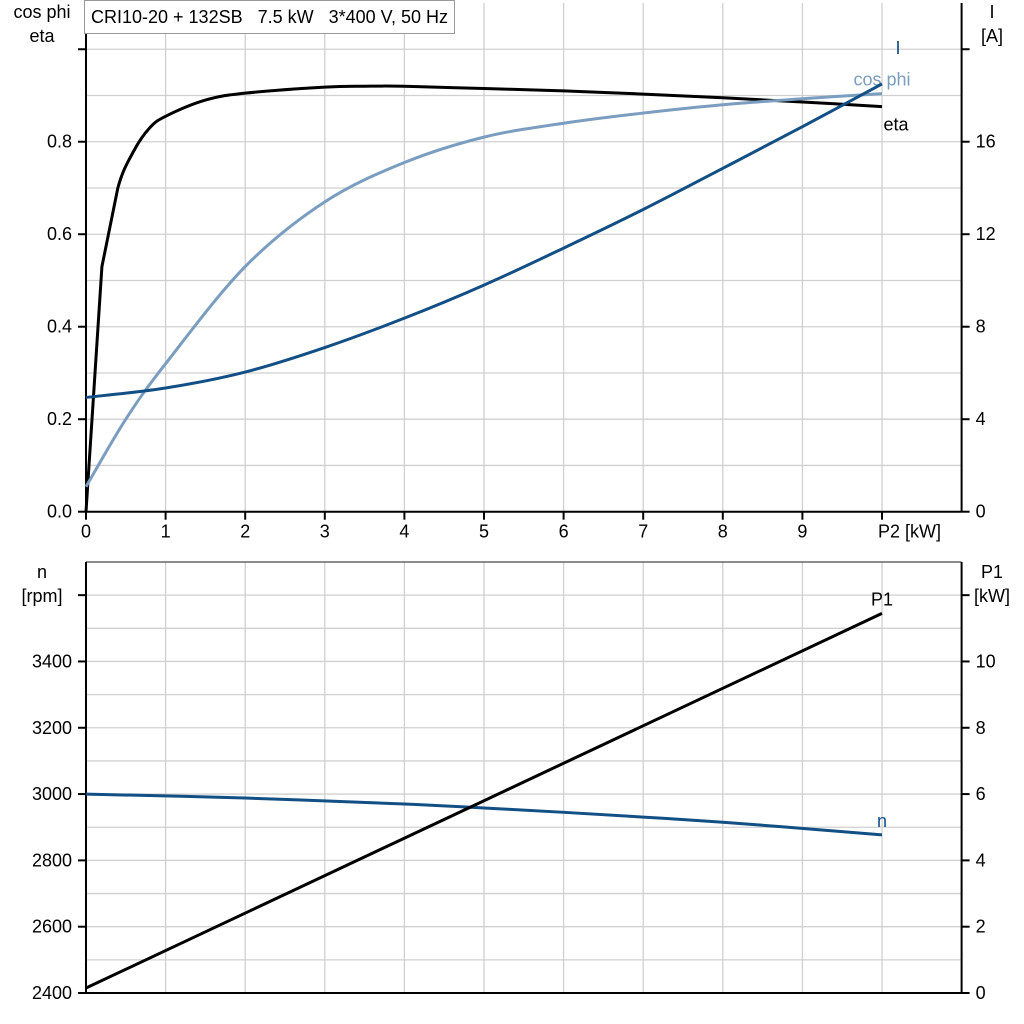 This screenshot has height=1024, width=1024. What do you see at coordinates (59, 419) in the screenshot?
I see `y-tick-label-left: 0.2` at bounding box center [59, 419].